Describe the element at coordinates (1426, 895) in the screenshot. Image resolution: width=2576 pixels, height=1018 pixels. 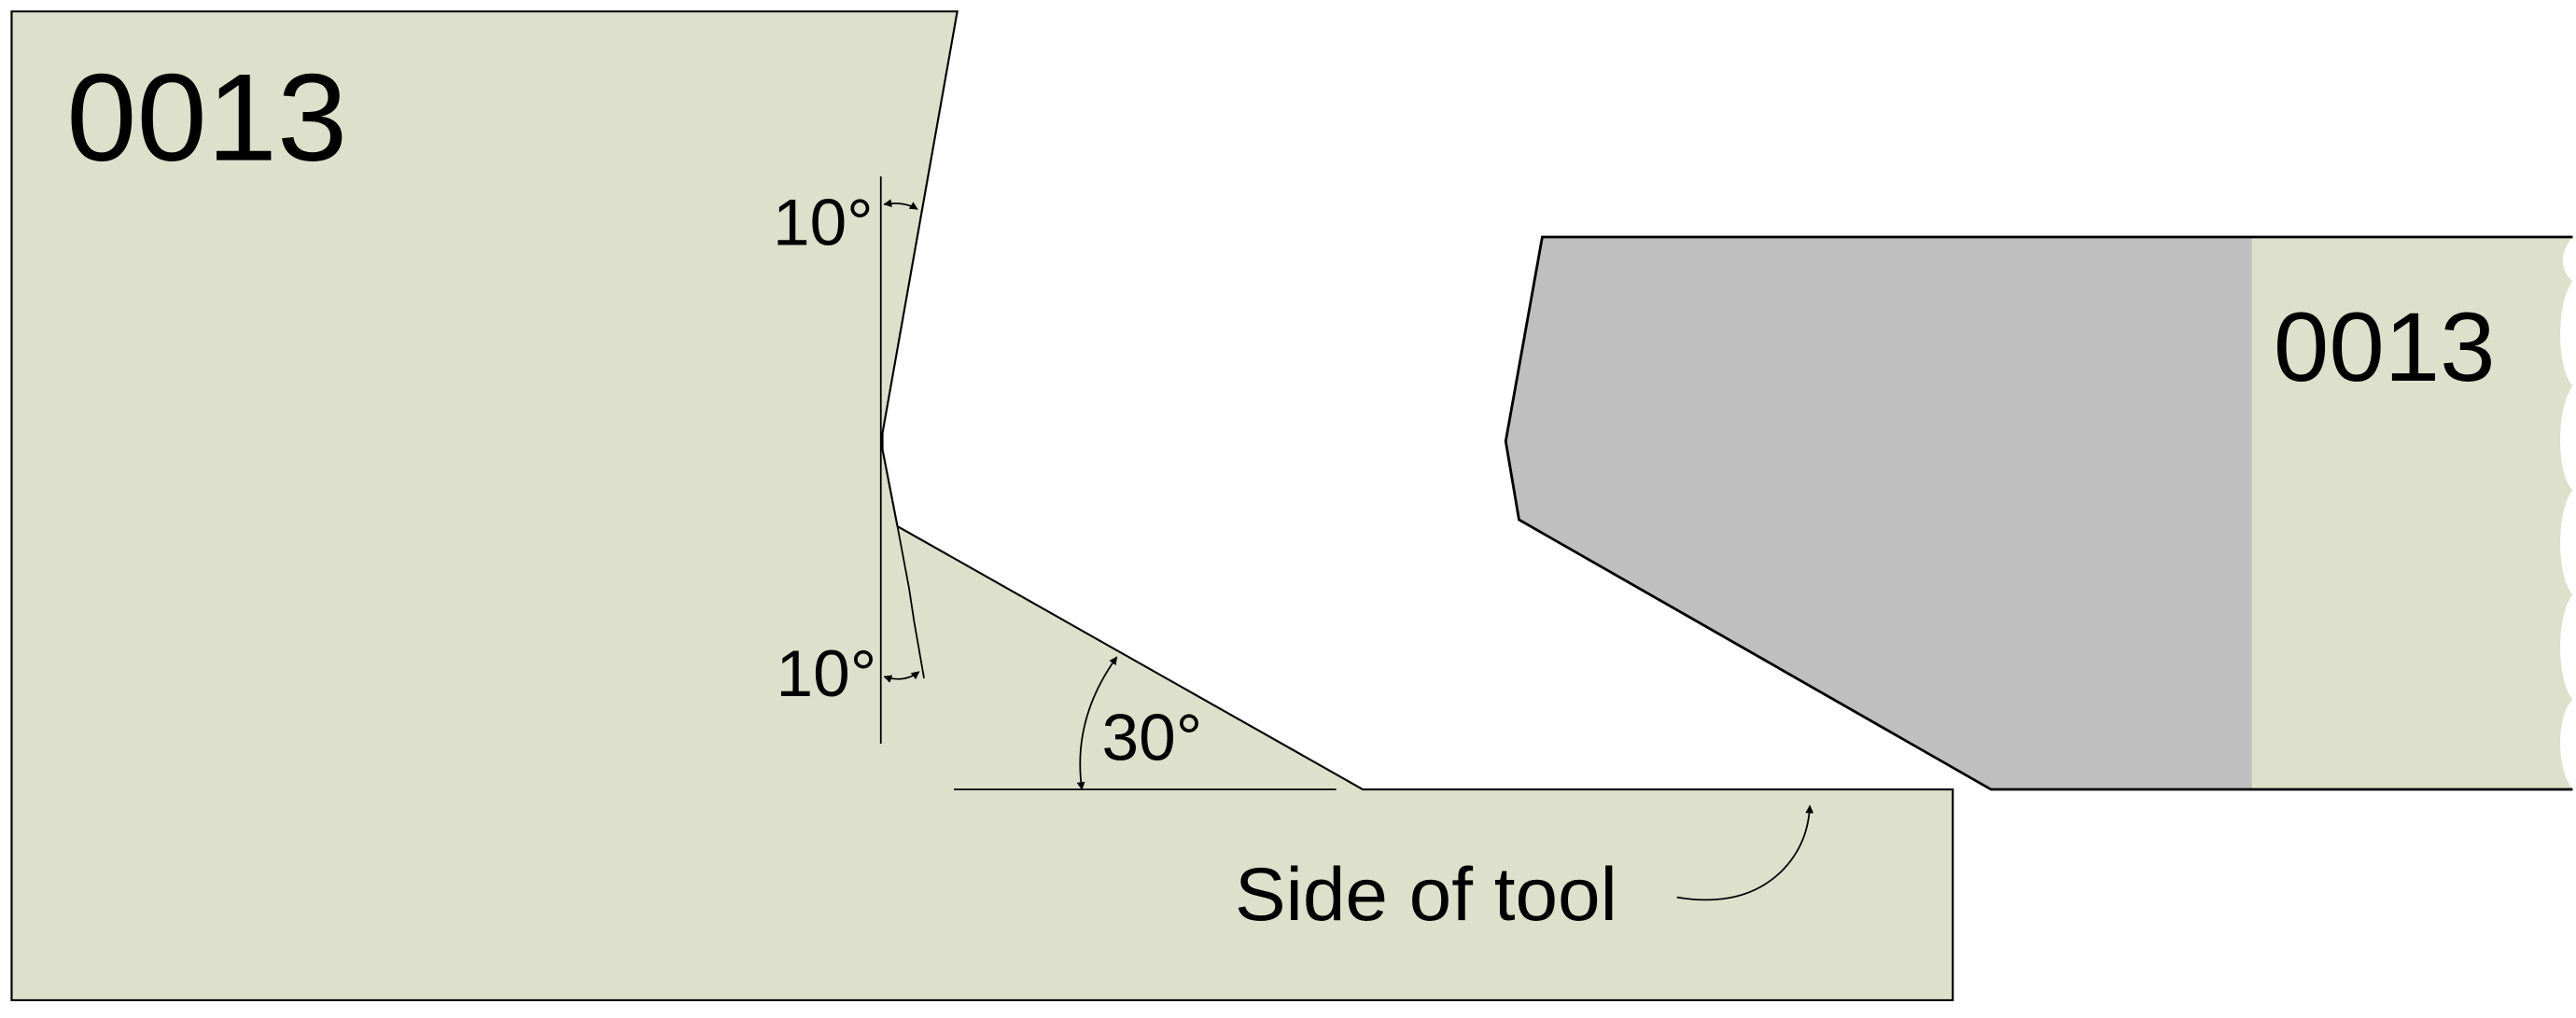
I see `side-of-tool-label: Side of tool` at that location.